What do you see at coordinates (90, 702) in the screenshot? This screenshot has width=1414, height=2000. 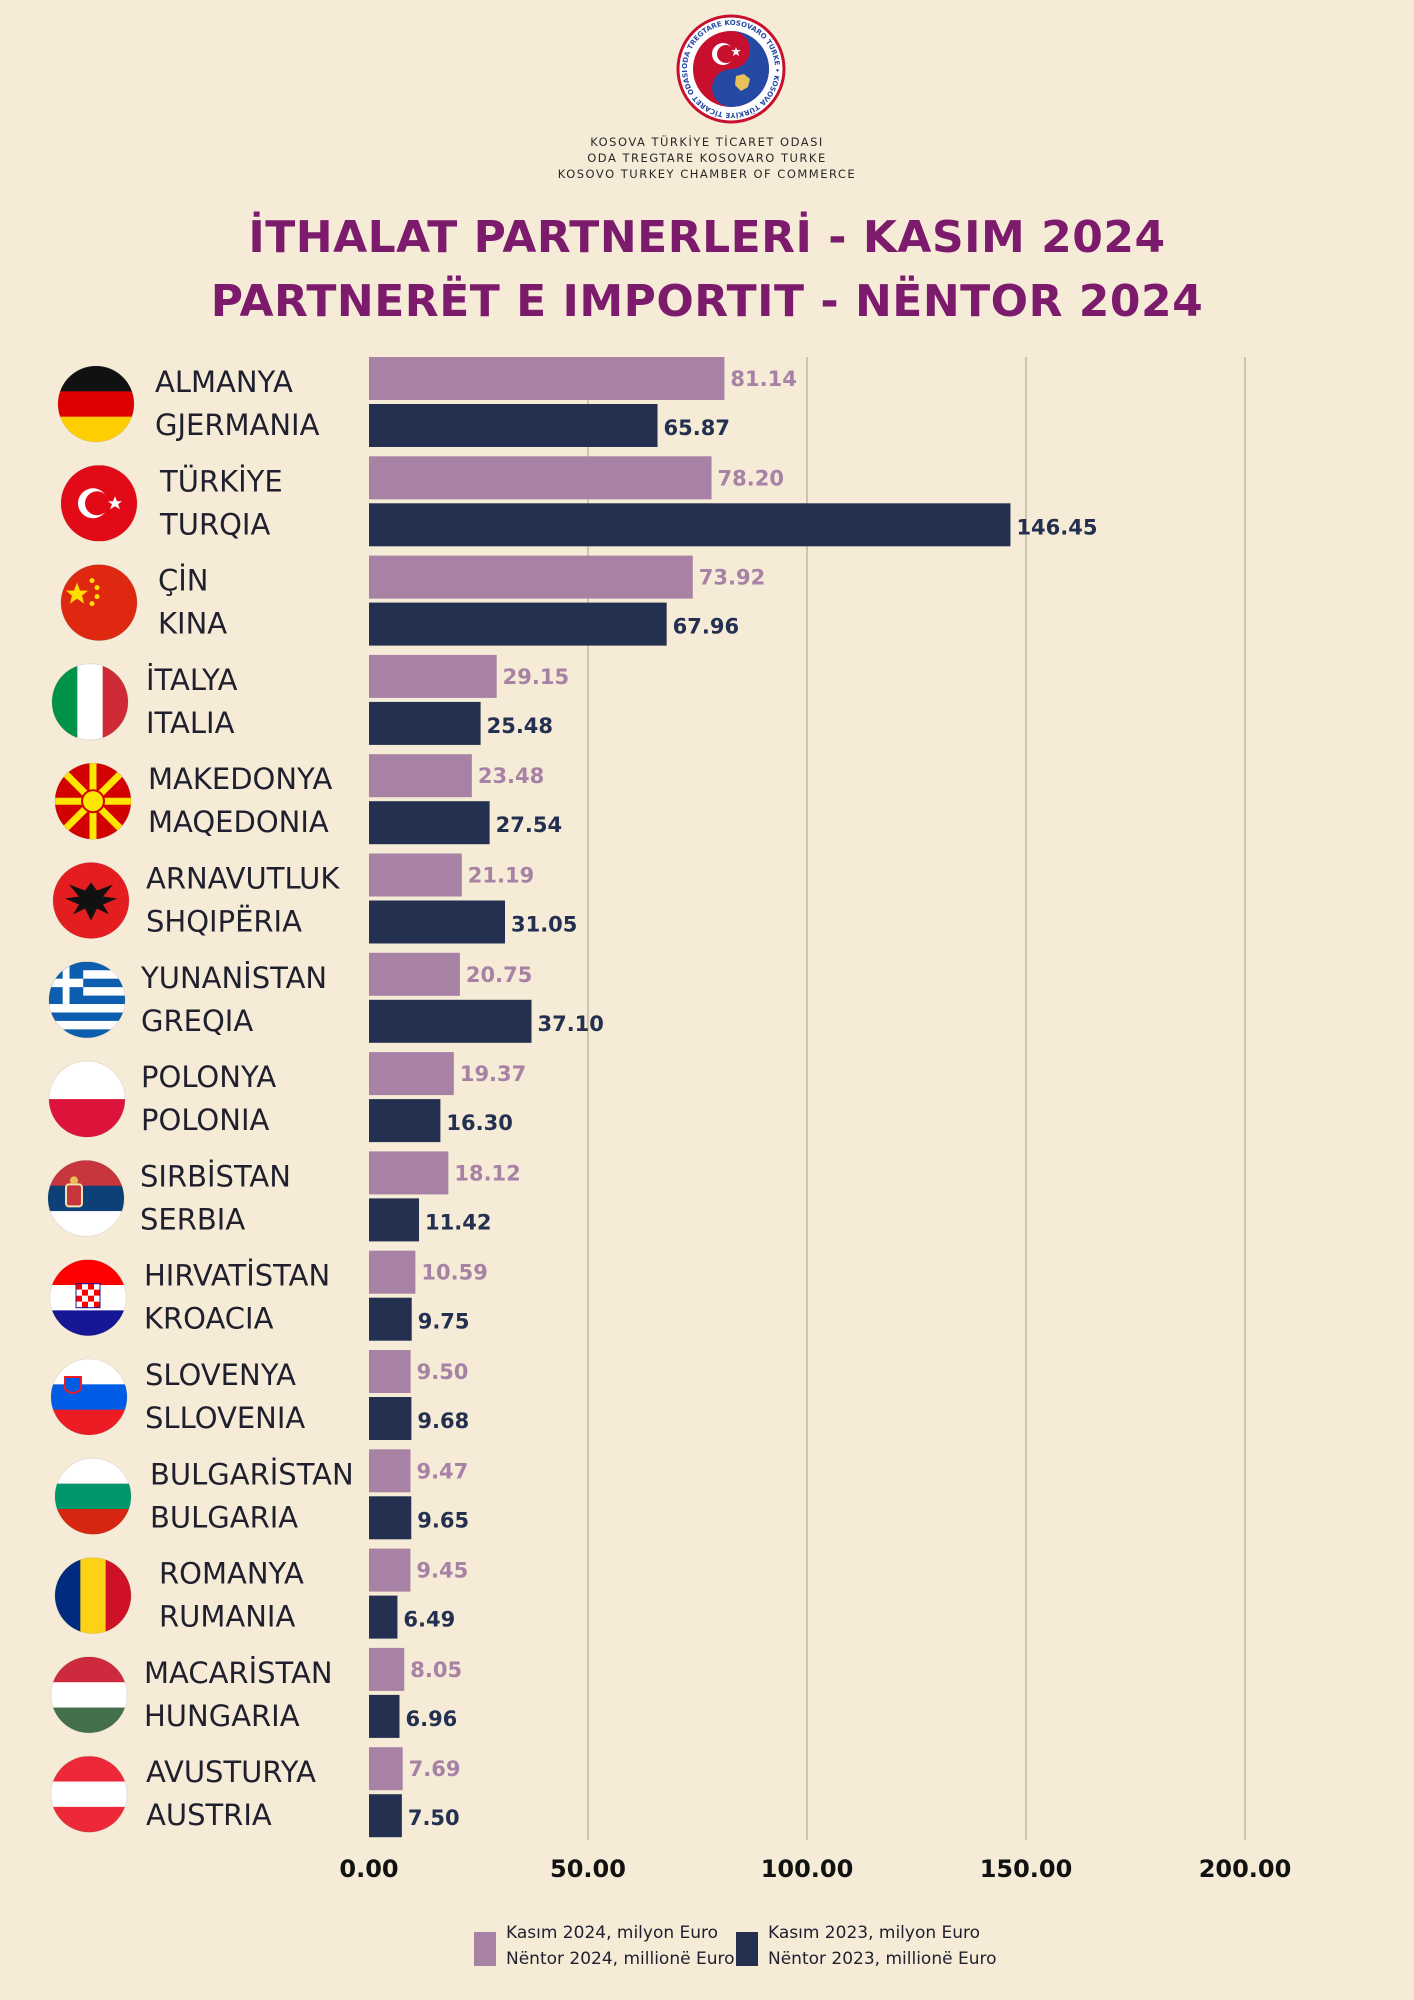 I see `italy-flag-icon` at bounding box center [90, 702].